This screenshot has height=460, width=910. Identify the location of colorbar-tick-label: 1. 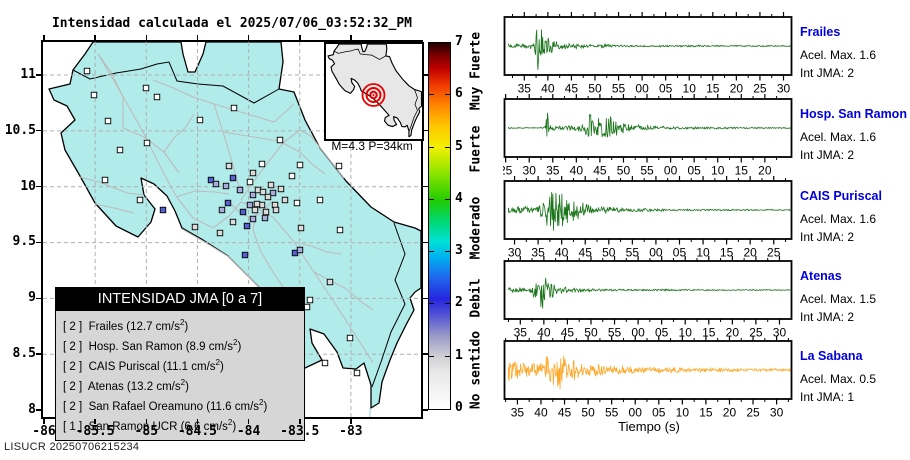
(459, 355).